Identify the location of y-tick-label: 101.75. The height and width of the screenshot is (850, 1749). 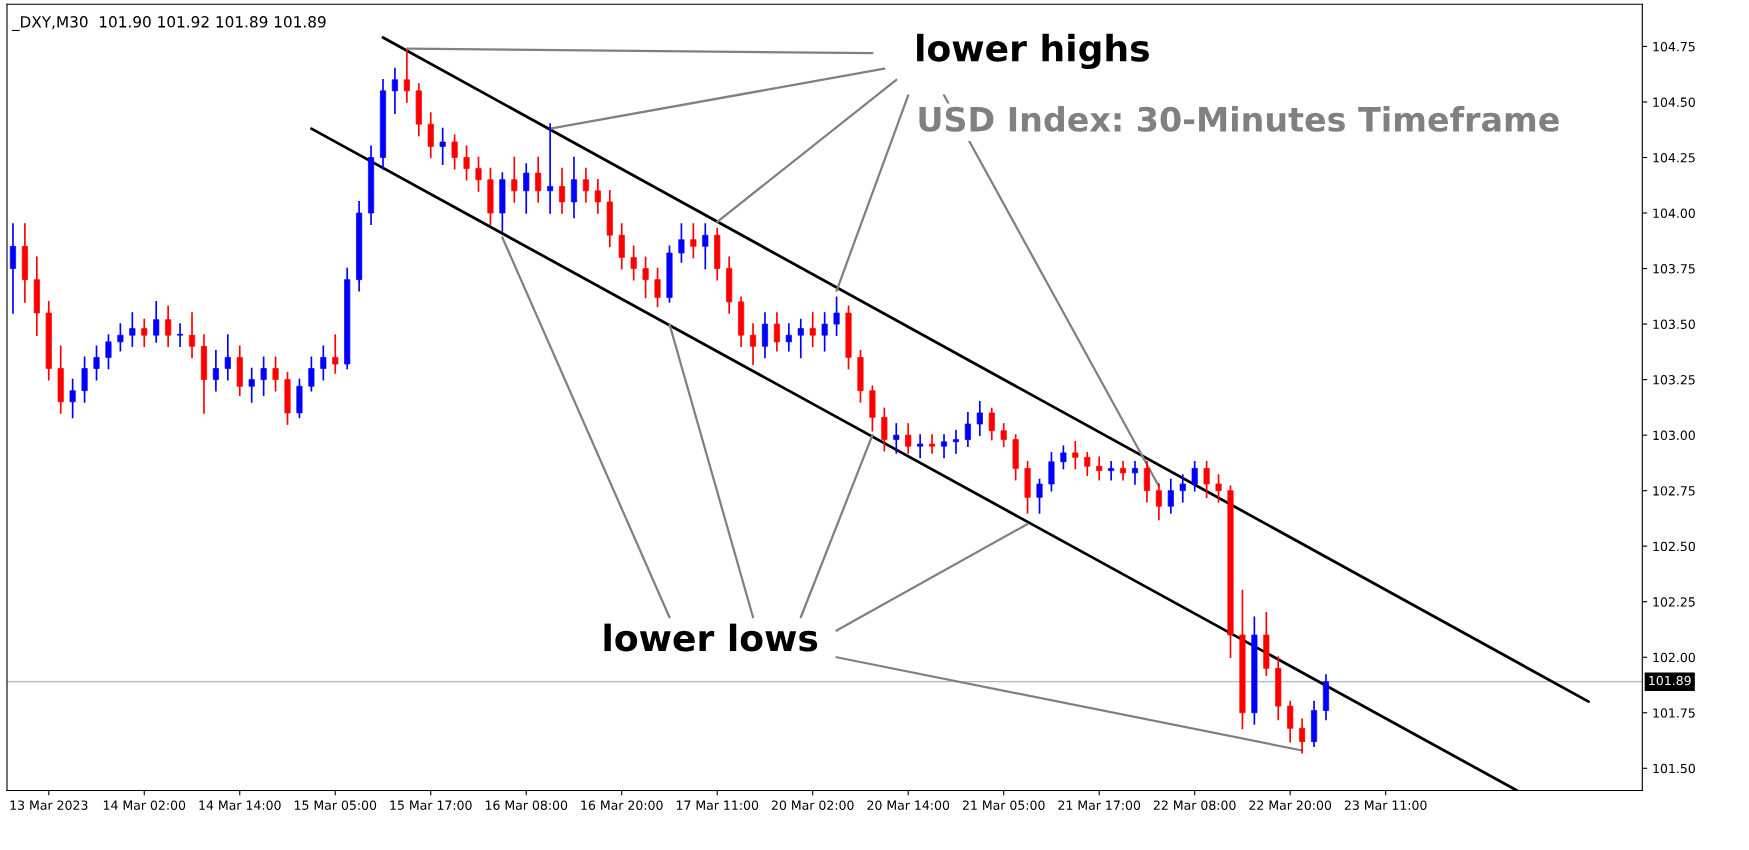
(1674, 713).